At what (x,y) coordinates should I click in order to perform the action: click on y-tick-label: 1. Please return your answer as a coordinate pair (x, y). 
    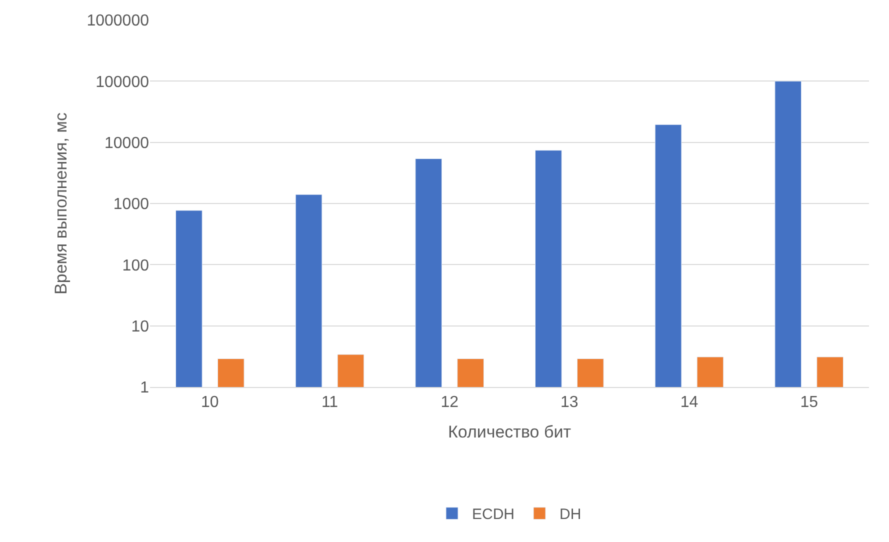
    Looking at the image, I should click on (145, 388).